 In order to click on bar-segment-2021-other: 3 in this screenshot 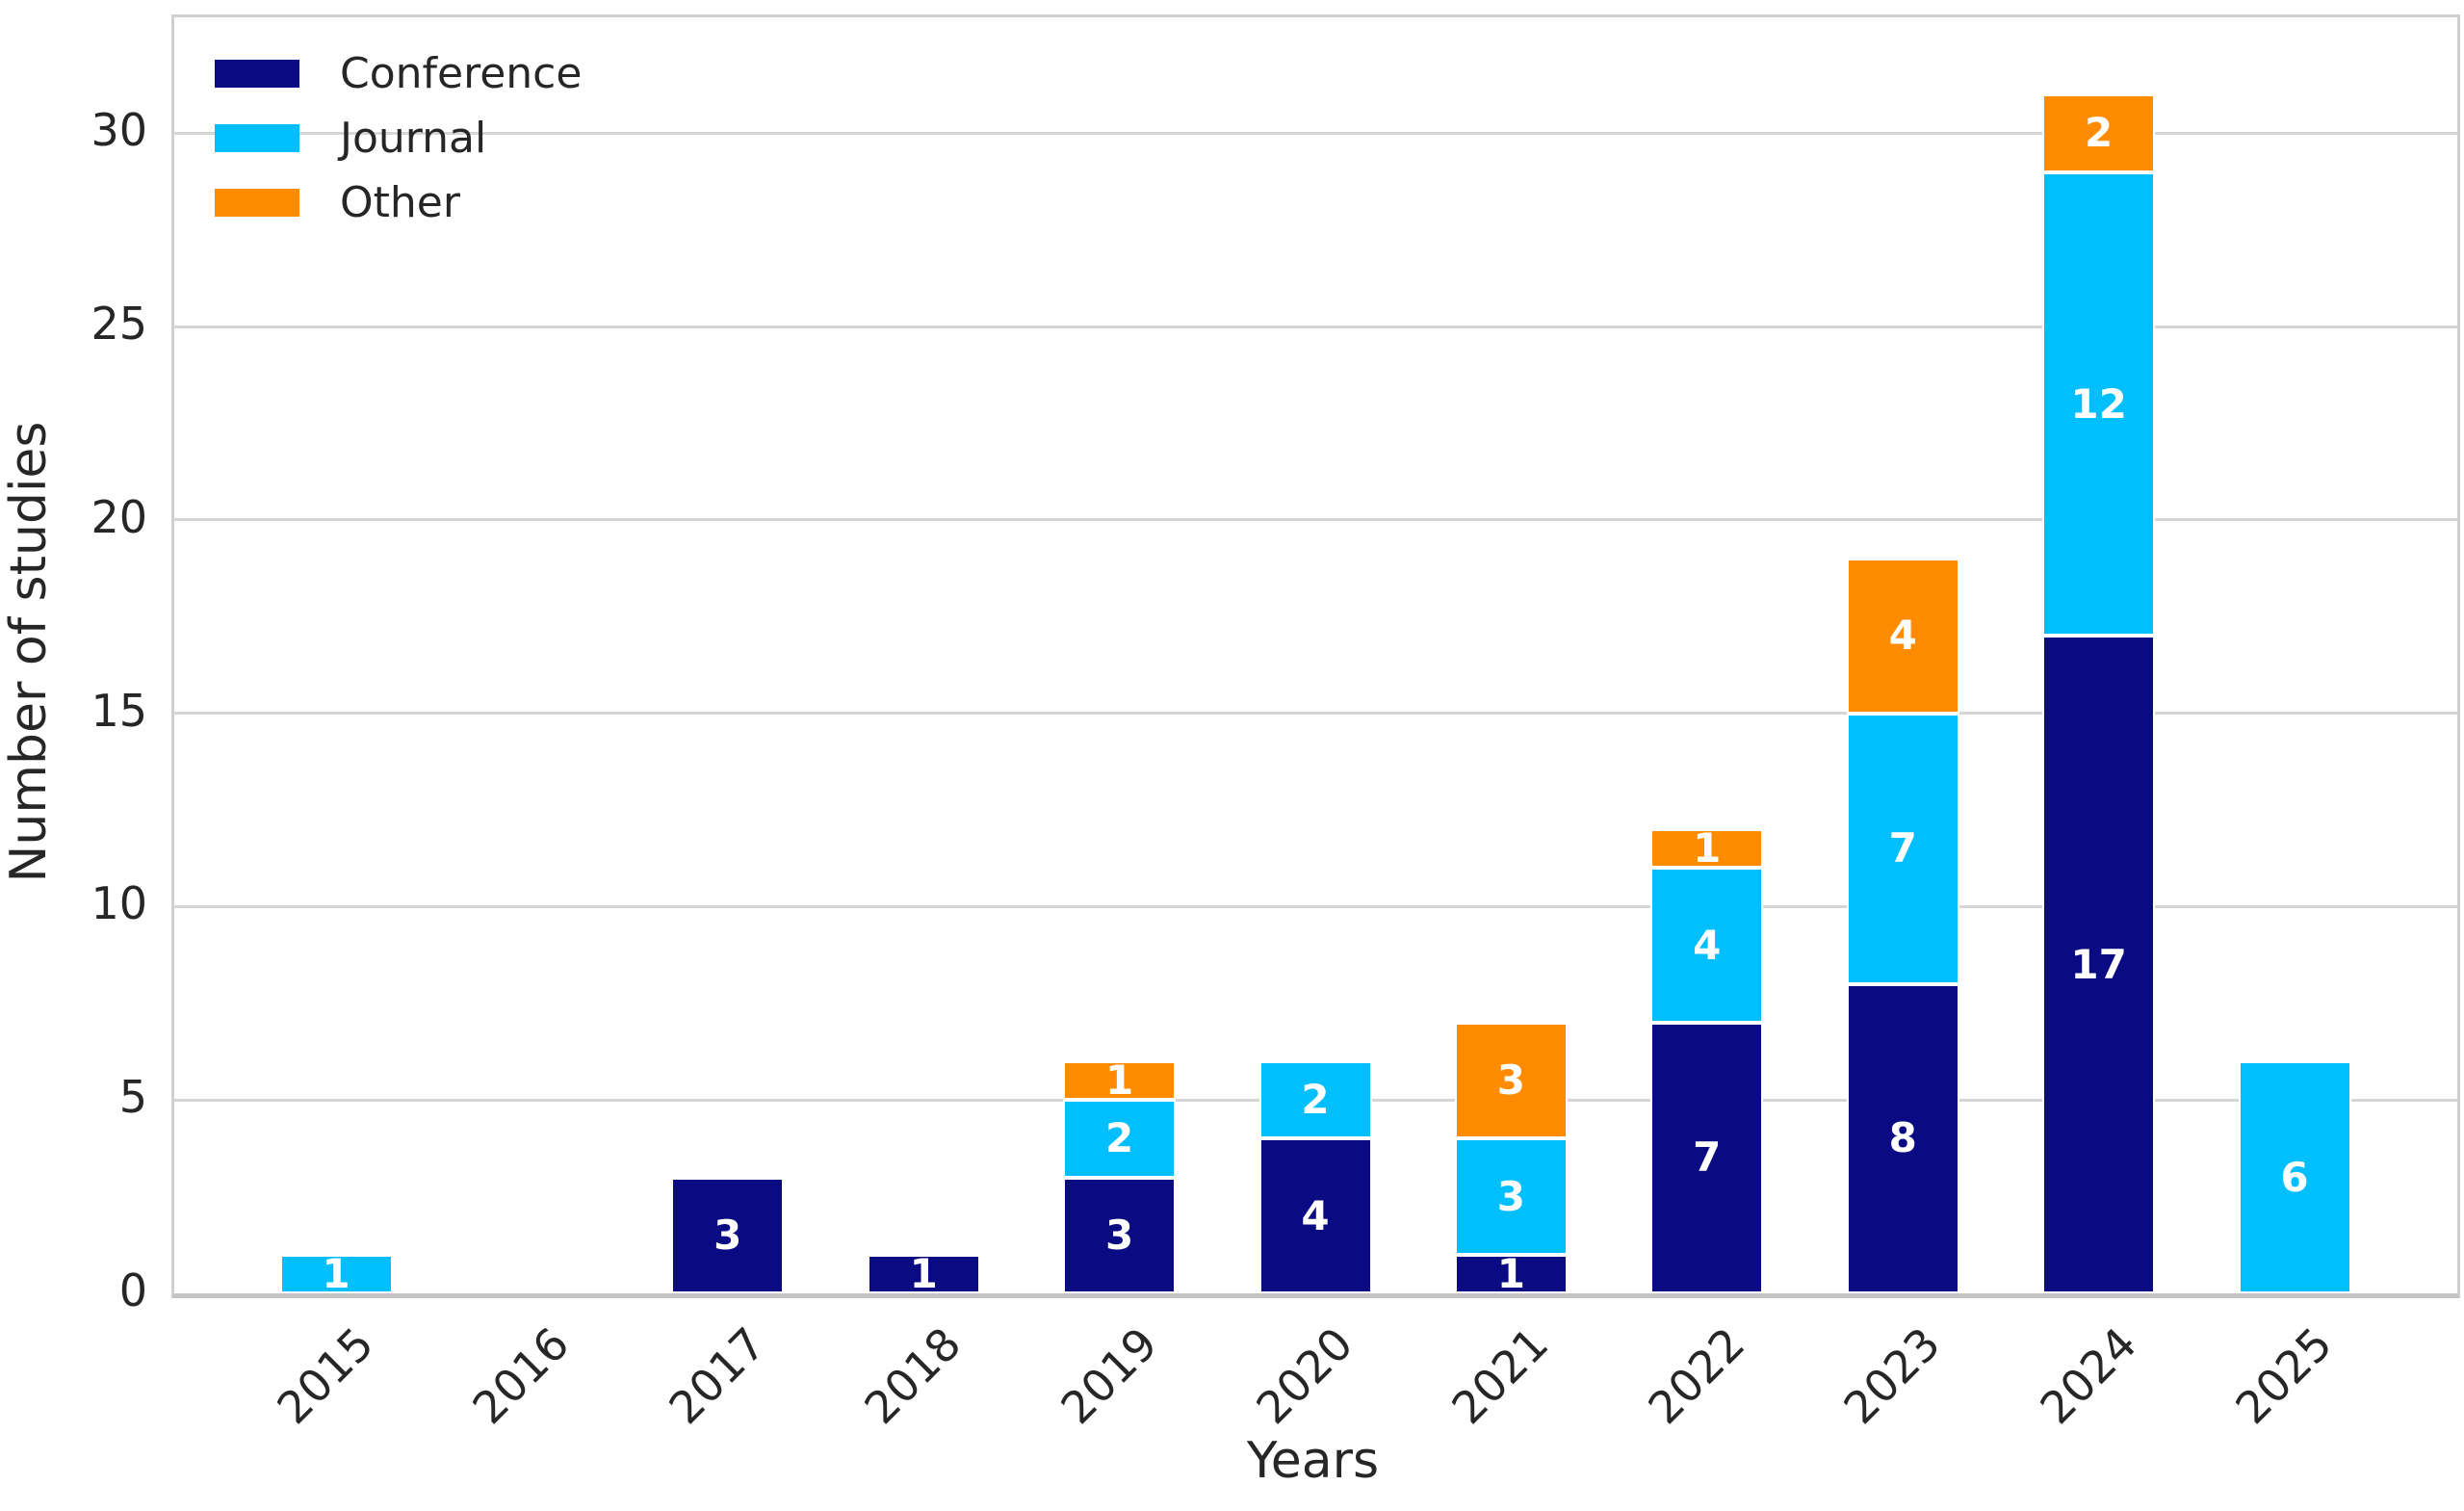, I will do `click(1511, 1080)`.